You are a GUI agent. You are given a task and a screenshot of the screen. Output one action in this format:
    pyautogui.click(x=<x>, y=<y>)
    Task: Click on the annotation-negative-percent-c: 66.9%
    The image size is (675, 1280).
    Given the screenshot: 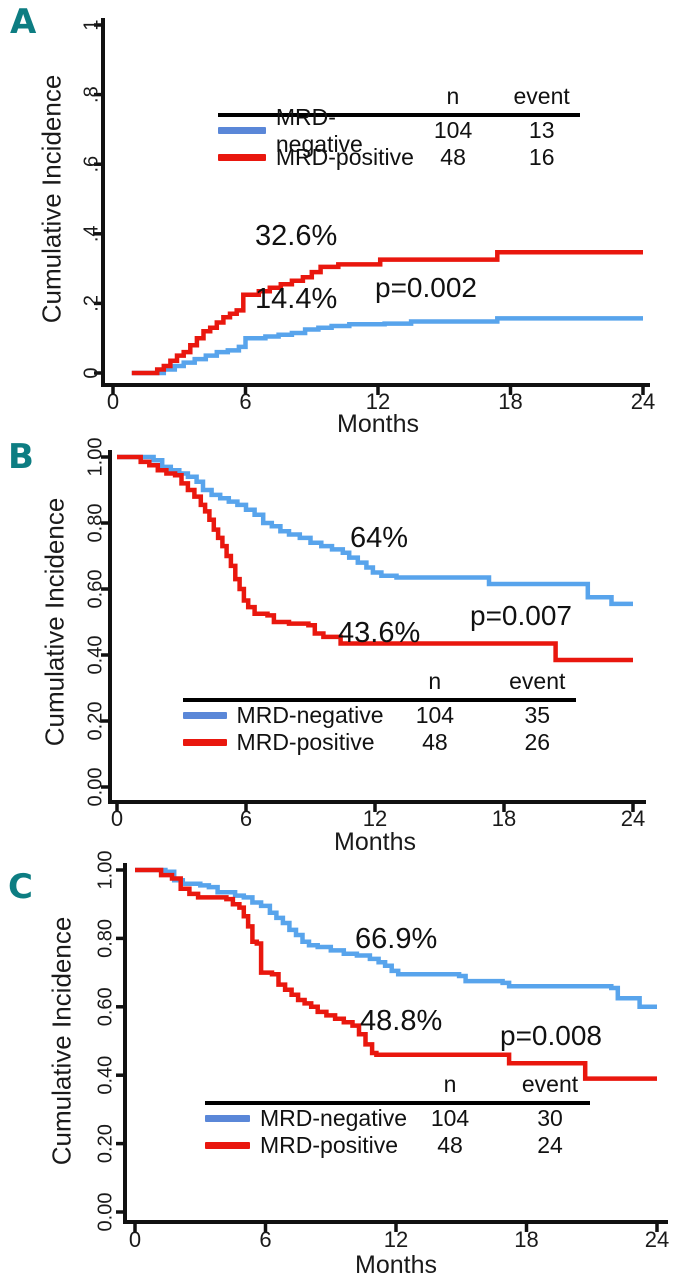 What is the action you would take?
    pyautogui.click(x=396, y=939)
    